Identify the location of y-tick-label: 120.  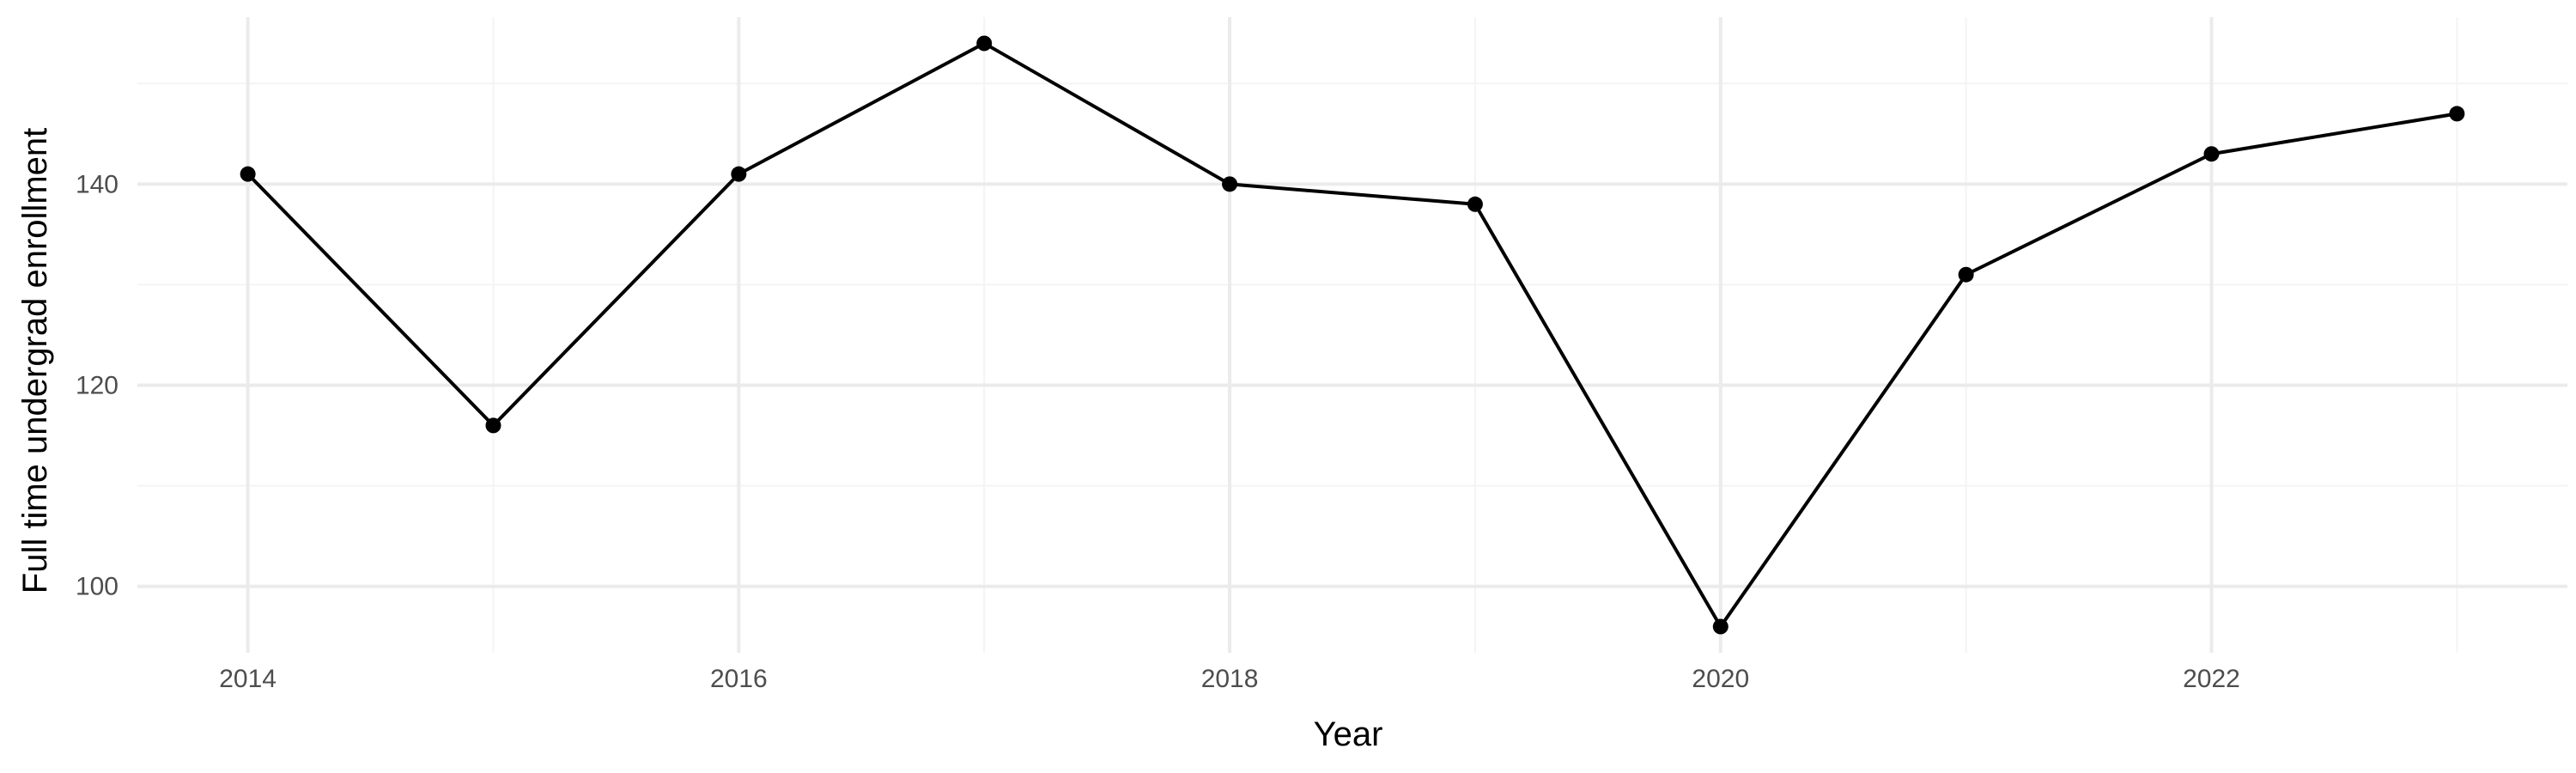
(97, 386).